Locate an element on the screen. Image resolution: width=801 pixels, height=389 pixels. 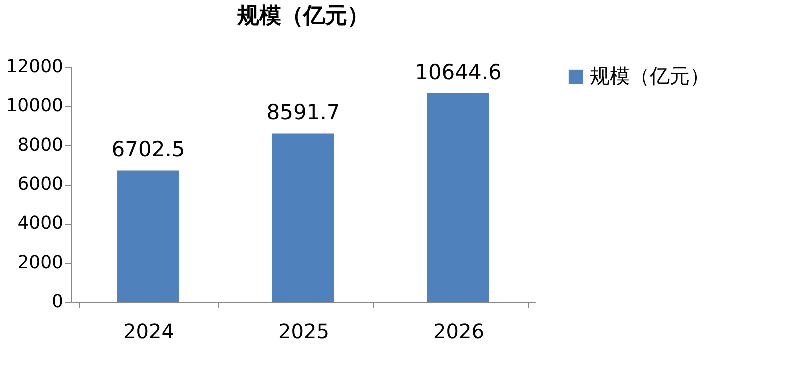
x-tick-label: 2026 is located at coordinates (459, 332).